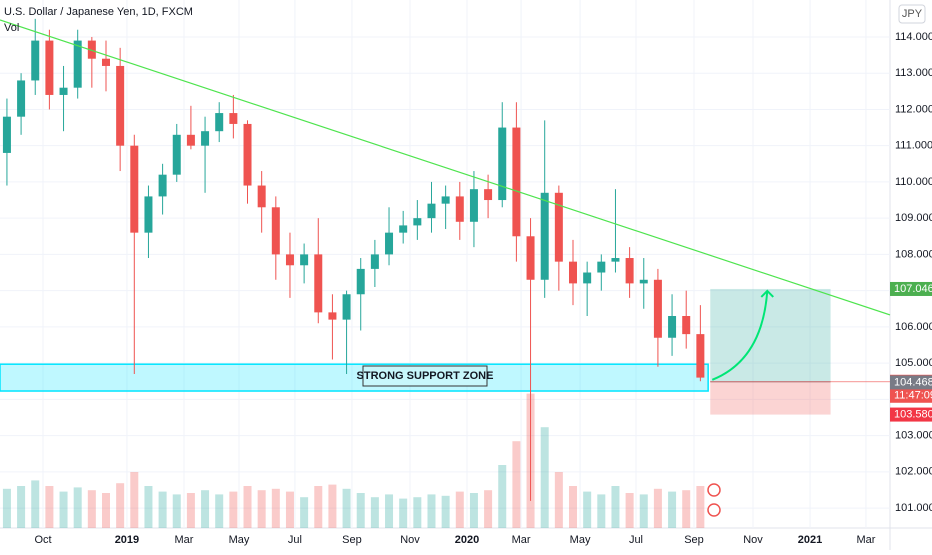 Image resolution: width=932 pixels, height=555 pixels. What do you see at coordinates (810, 540) in the screenshot?
I see `x-tick-label: 2021` at bounding box center [810, 540].